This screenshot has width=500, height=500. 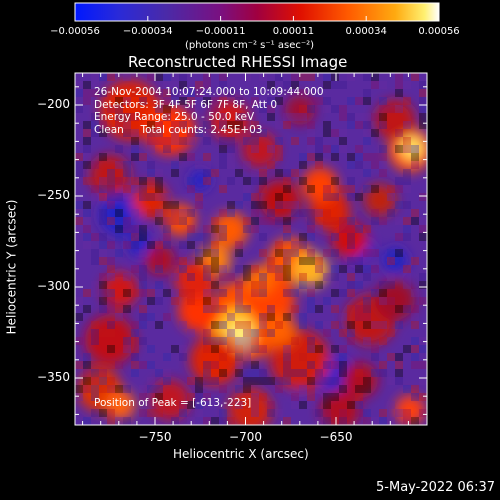 I want to click on x-axis-label: Heliocentric X (arcsec), so click(x=241, y=454).